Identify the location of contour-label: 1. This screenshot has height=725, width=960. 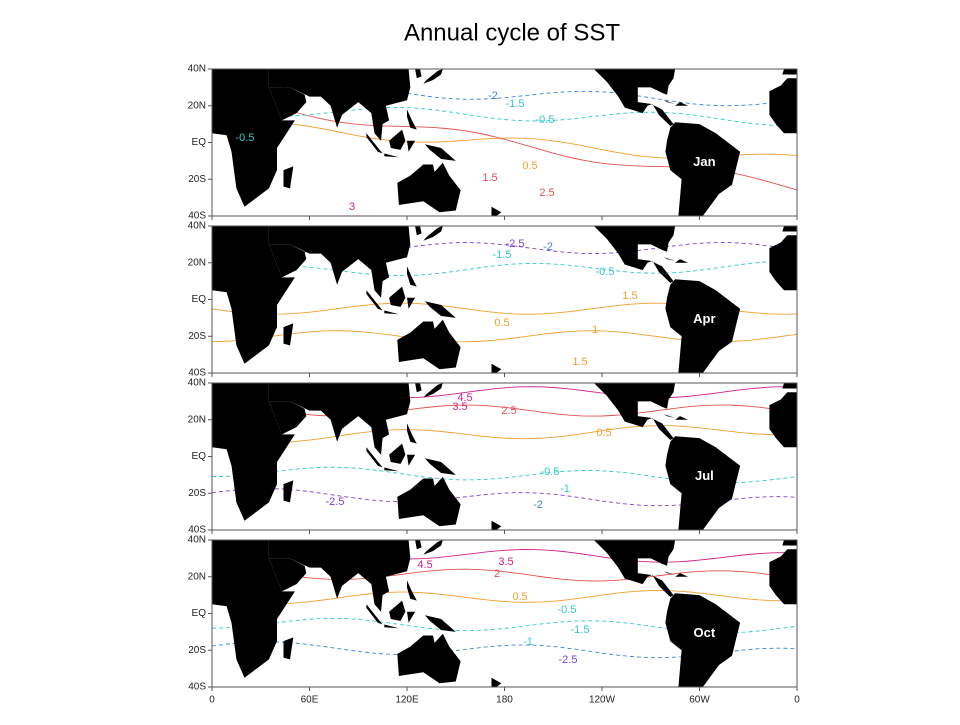
(595, 330).